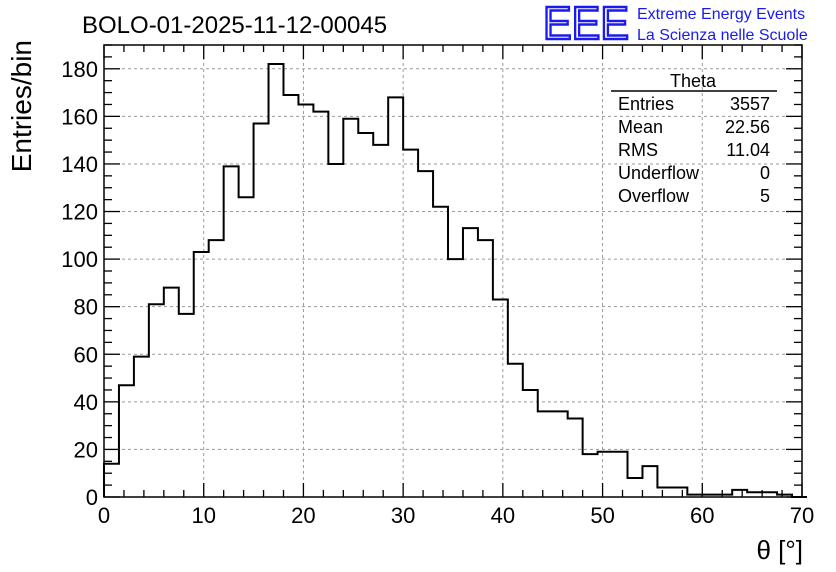  What do you see at coordinates (638, 150) in the screenshot?
I see `stats-row-label: RMS` at bounding box center [638, 150].